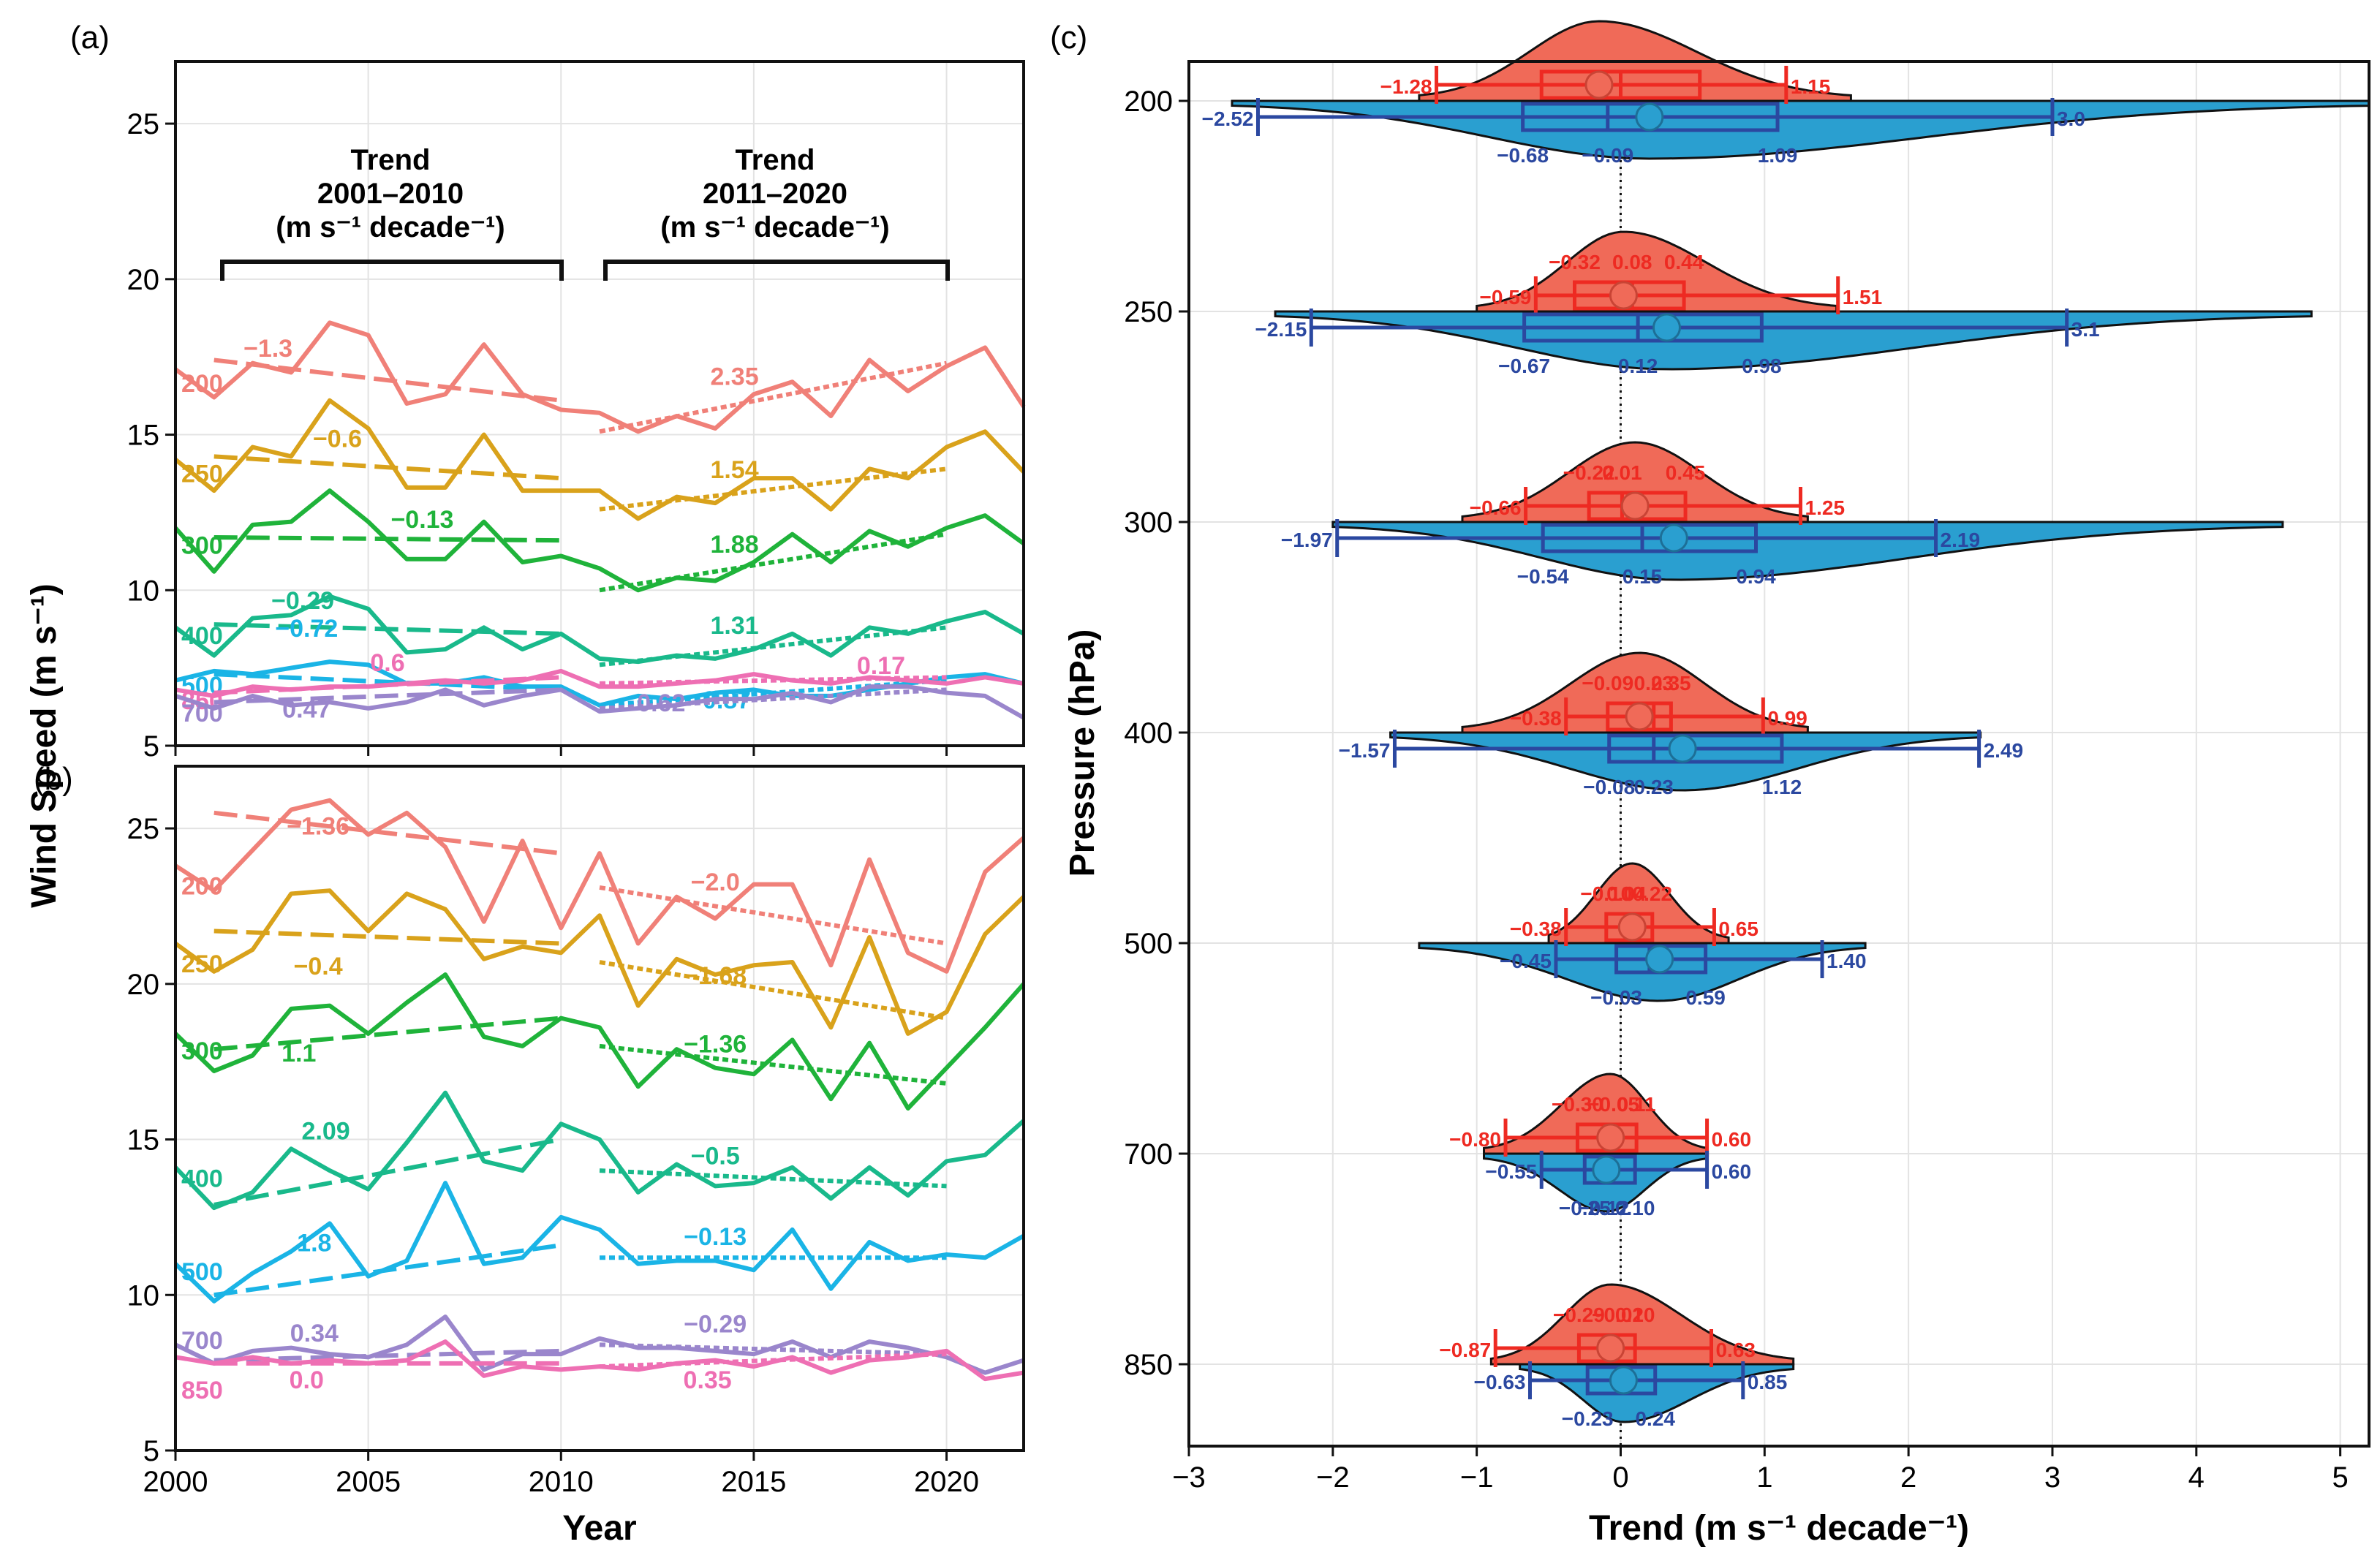 The width and height of the screenshot is (2380, 1566). Describe the element at coordinates (1686, 472) in the screenshot. I see `box-label-red-300-2: 0.45` at that location.